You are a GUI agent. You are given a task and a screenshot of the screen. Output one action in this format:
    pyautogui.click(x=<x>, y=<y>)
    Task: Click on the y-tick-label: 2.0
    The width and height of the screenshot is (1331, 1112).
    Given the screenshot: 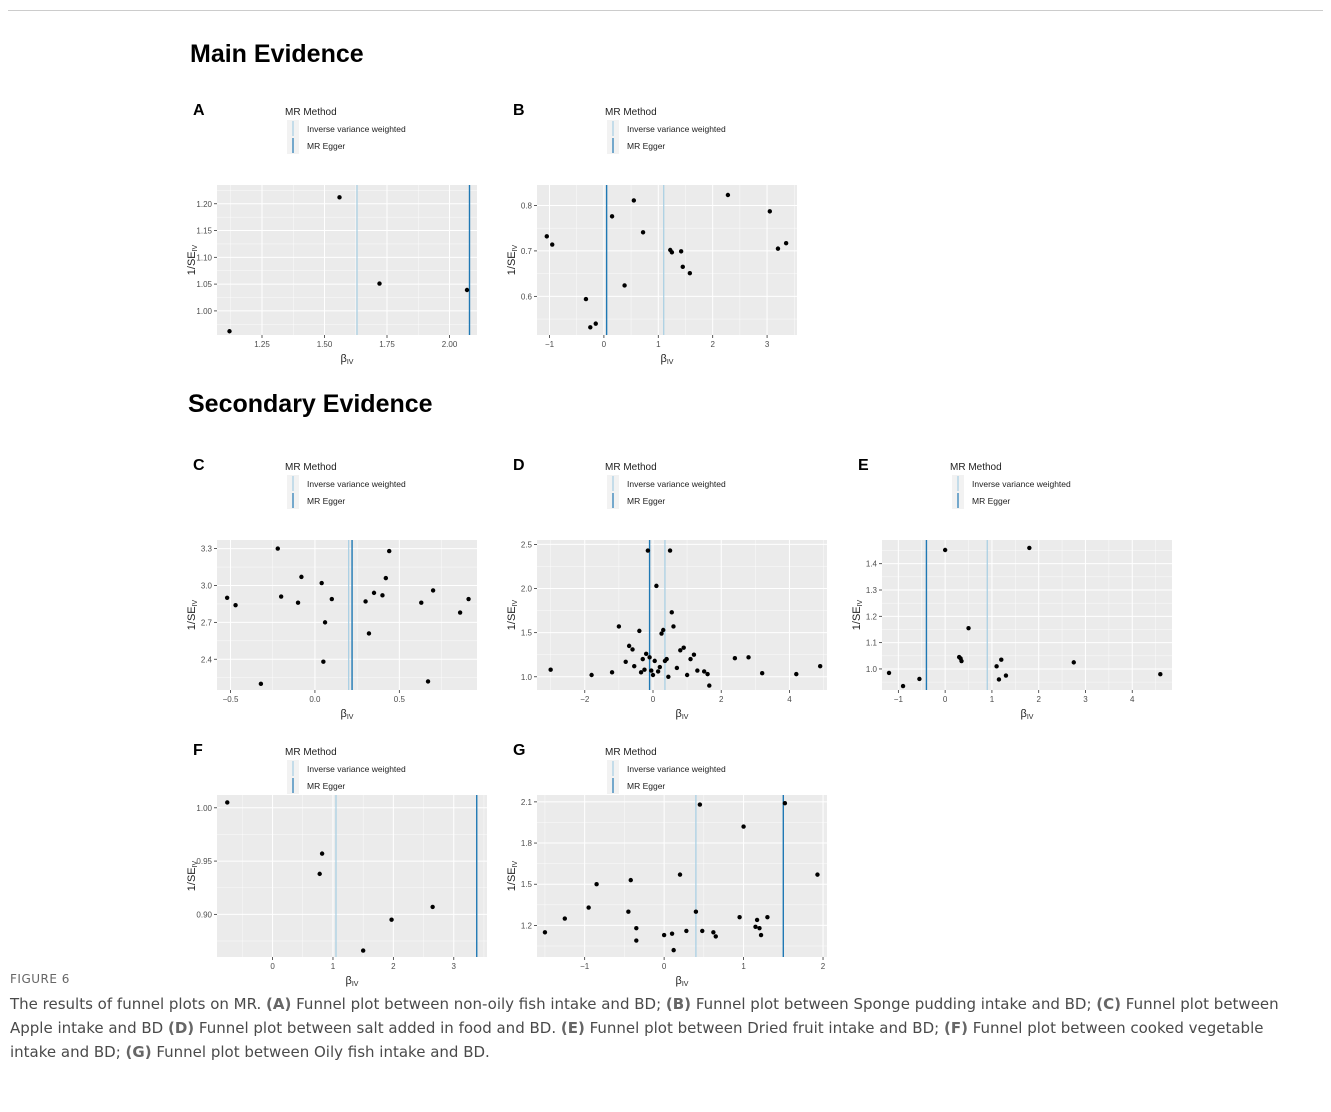 What is the action you would take?
    pyautogui.click(x=527, y=589)
    